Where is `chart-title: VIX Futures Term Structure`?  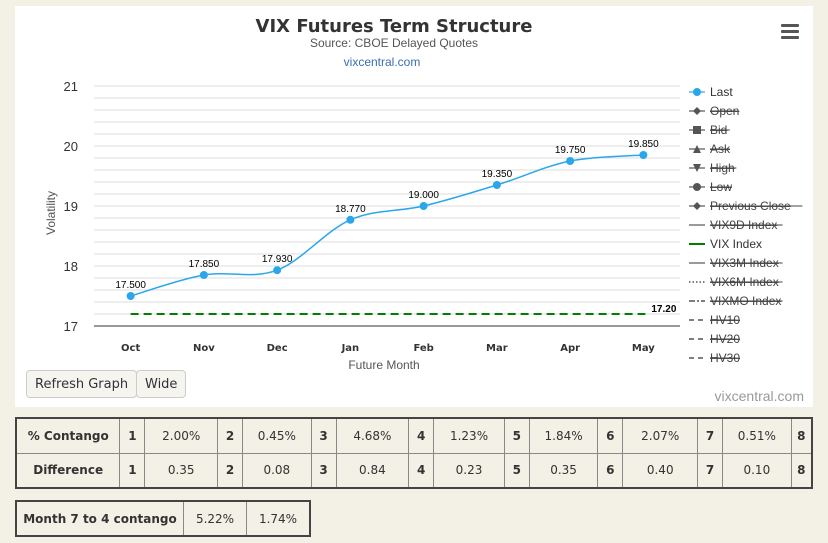
chart-title: VIX Futures Term Structure is located at coordinates (394, 26).